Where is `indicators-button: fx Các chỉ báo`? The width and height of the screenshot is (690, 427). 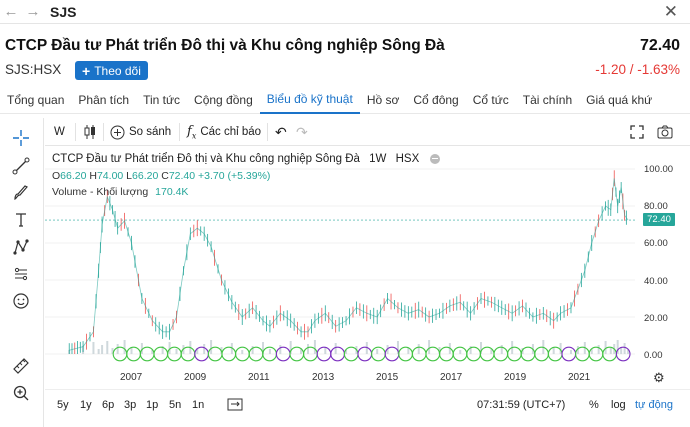 indicators-button: fx Các chỉ báo is located at coordinates (224, 132).